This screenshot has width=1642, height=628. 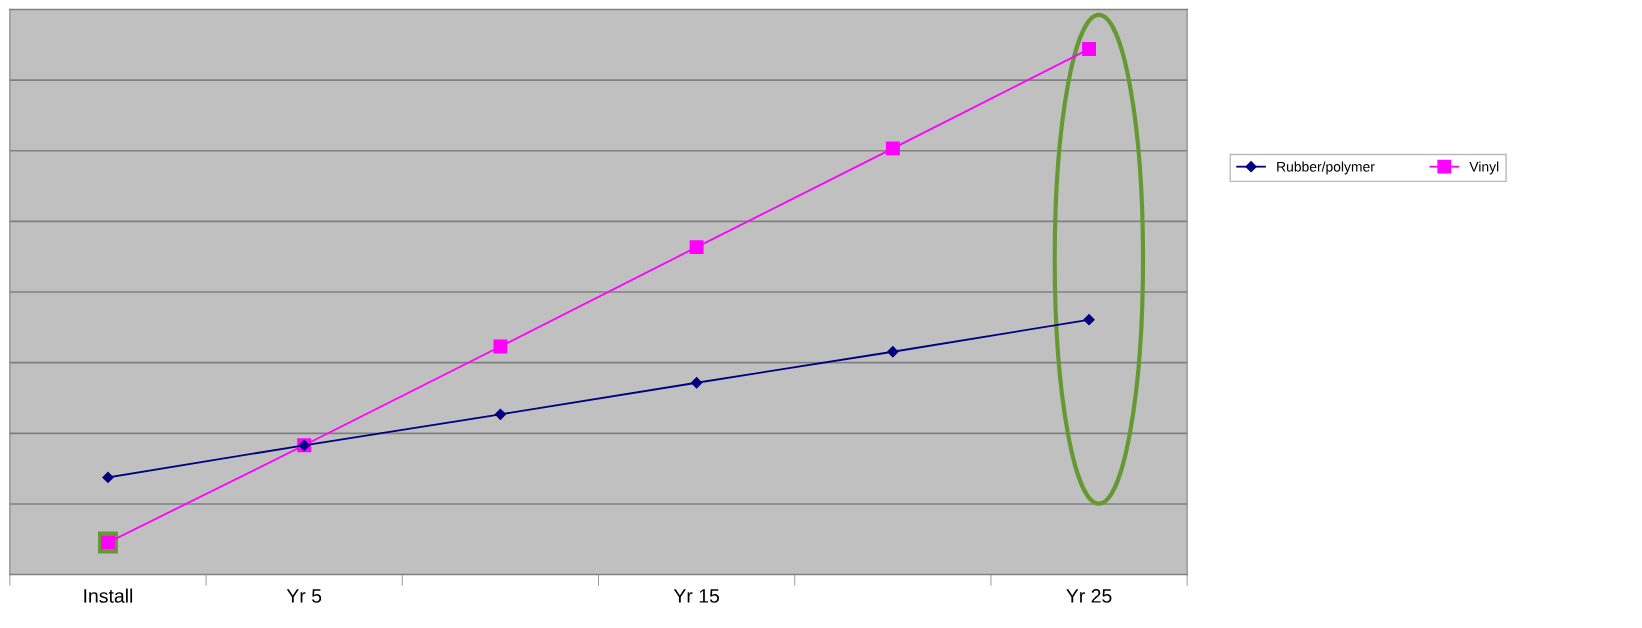 I want to click on legend-label: Rubber/polymer, so click(x=1326, y=168).